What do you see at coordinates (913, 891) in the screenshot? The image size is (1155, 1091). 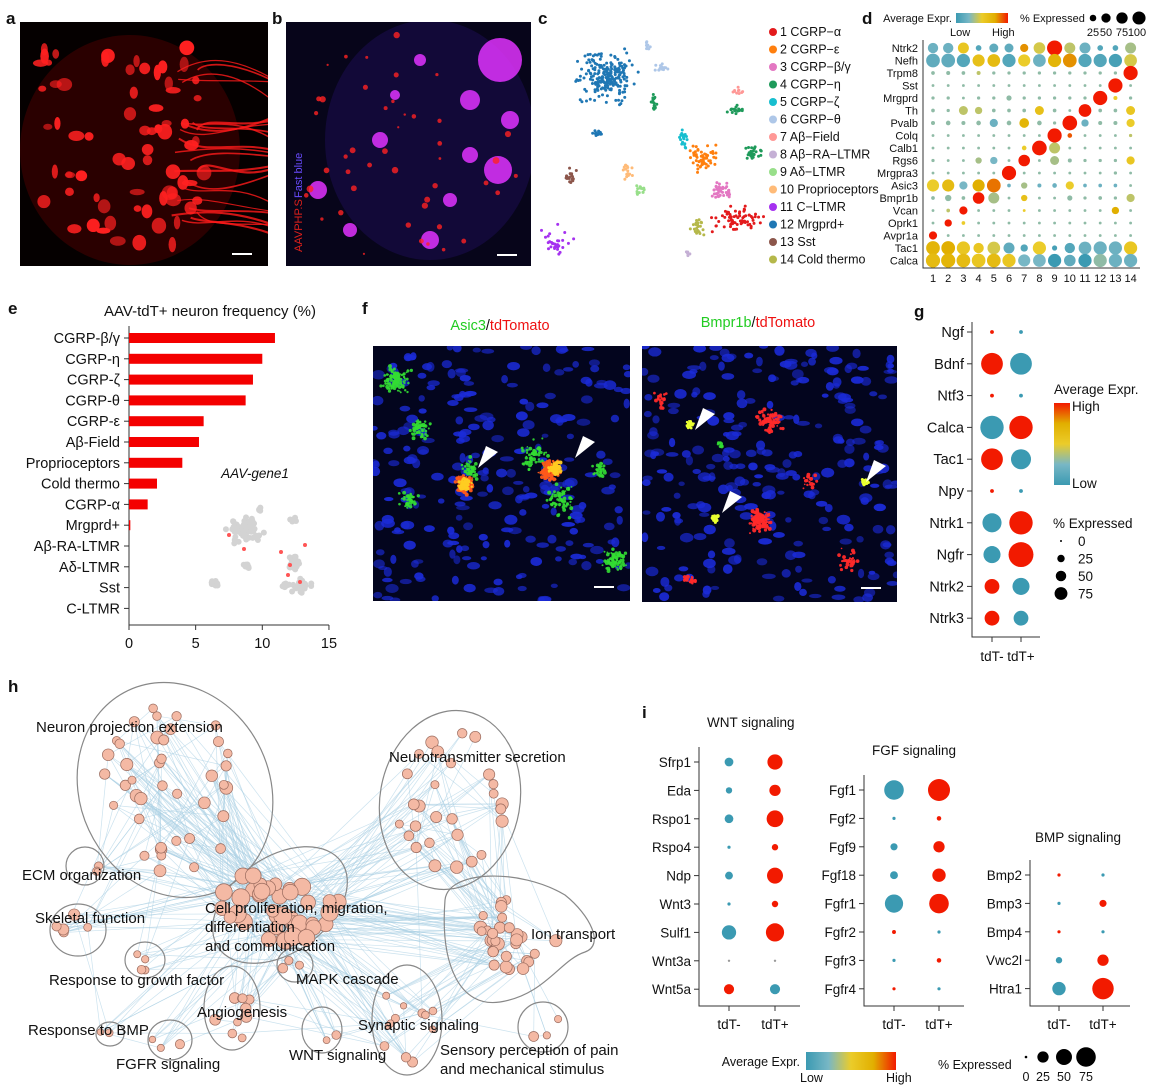 I see `axis` at bounding box center [913, 891].